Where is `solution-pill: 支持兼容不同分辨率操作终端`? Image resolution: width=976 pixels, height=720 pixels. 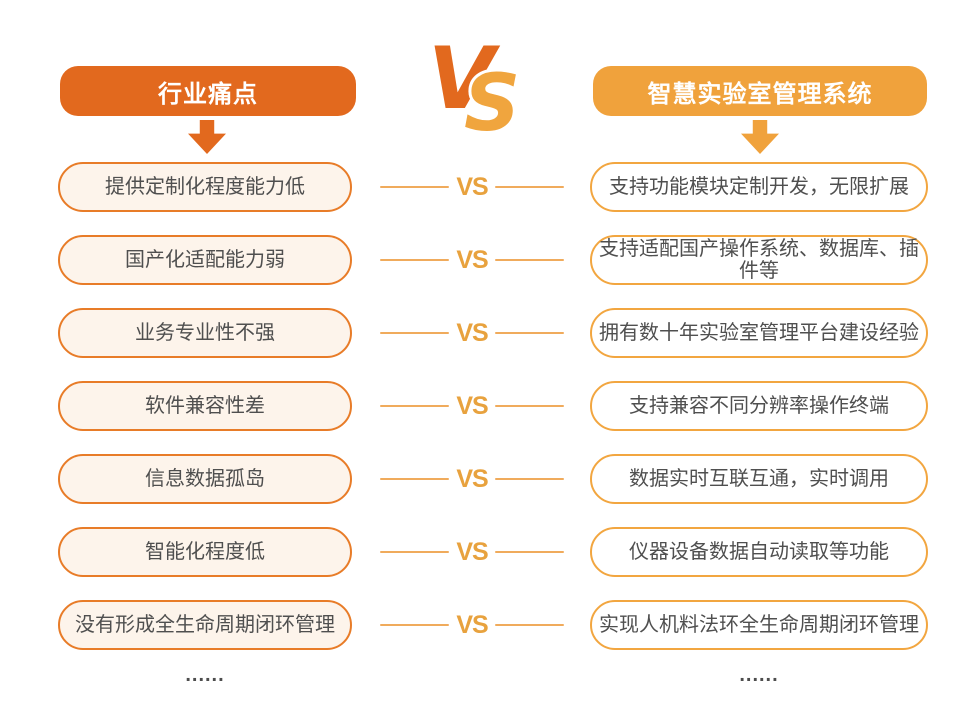 solution-pill: 支持兼容不同分辨率操作终端 is located at coordinates (759, 406).